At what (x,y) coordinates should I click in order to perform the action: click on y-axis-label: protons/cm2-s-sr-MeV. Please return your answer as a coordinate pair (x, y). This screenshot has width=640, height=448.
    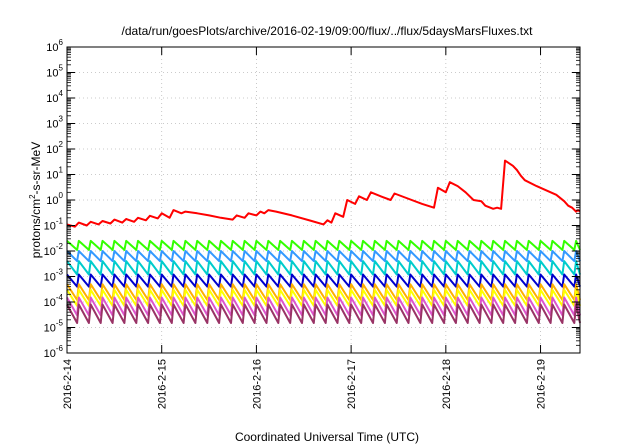
    Looking at the image, I should click on (35, 200).